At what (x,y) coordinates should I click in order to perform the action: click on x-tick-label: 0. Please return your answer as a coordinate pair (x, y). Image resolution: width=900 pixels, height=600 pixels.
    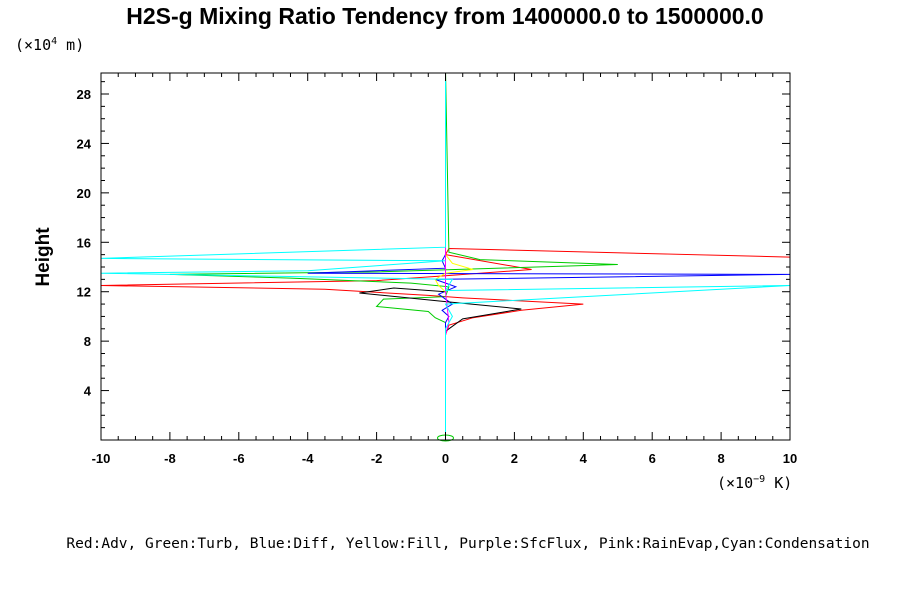
    Looking at the image, I should click on (445, 458).